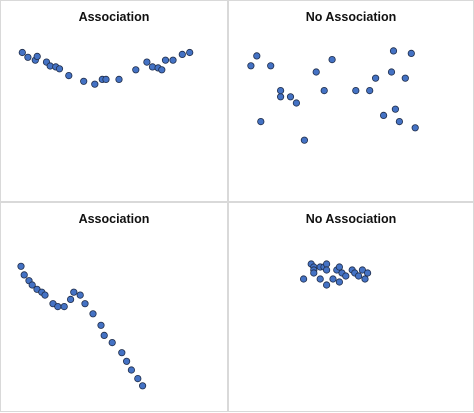  What do you see at coordinates (114, 219) in the screenshot?
I see `chart-title-3: Association` at bounding box center [114, 219].